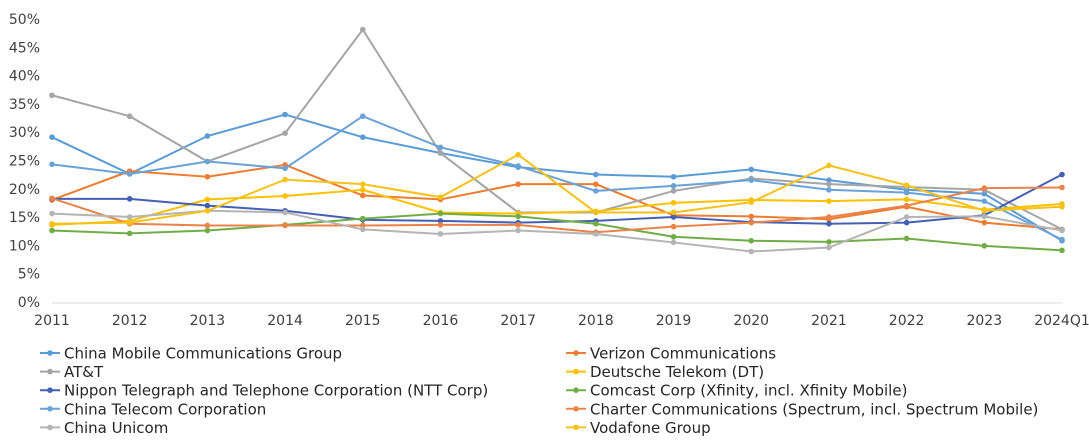  What do you see at coordinates (116, 428) in the screenshot?
I see `legend-label: China Unicom` at bounding box center [116, 428].